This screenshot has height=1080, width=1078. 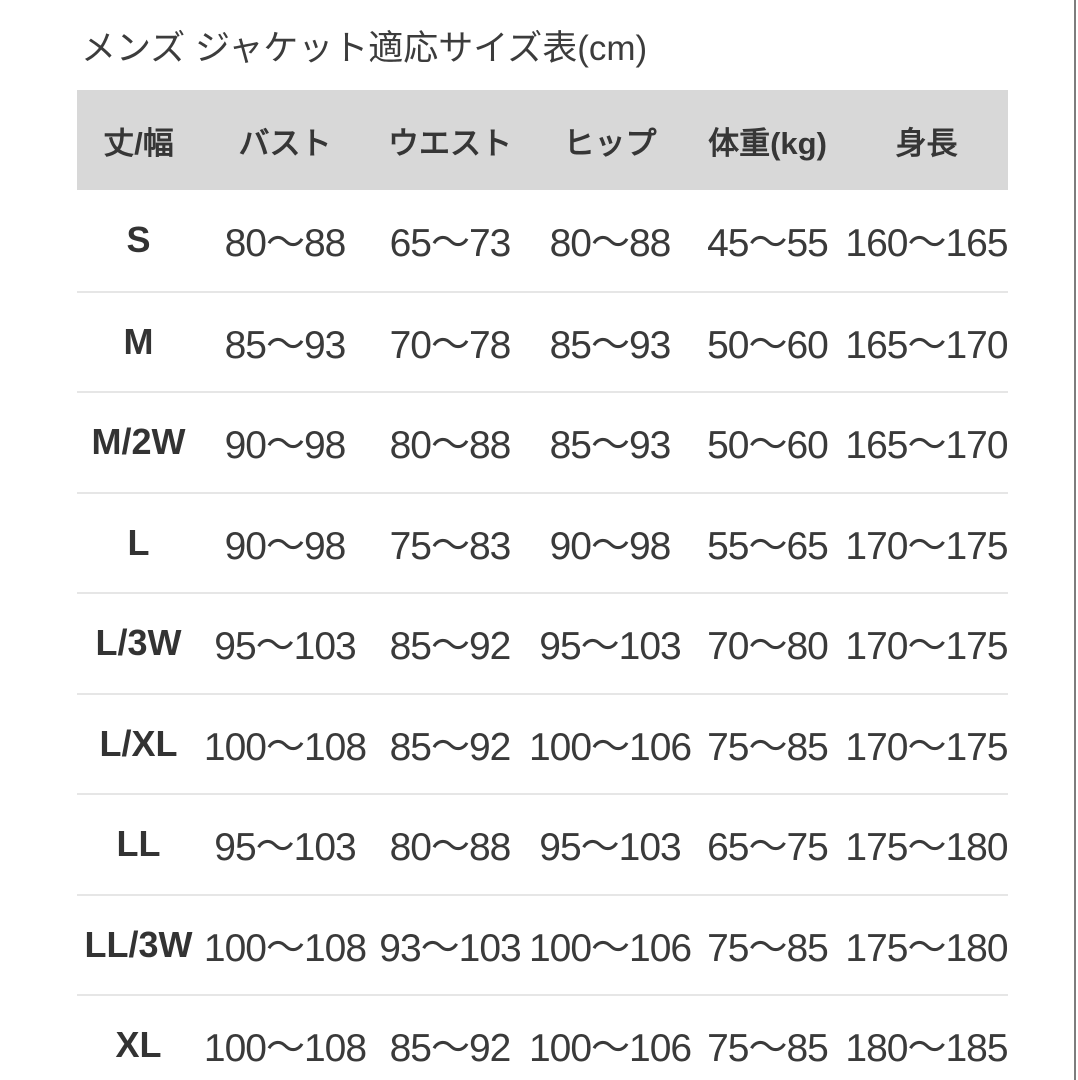 I want to click on table-row: L/3W 95〜103 85〜92 95〜103 70〜80 170〜175, so click(x=543, y=642).